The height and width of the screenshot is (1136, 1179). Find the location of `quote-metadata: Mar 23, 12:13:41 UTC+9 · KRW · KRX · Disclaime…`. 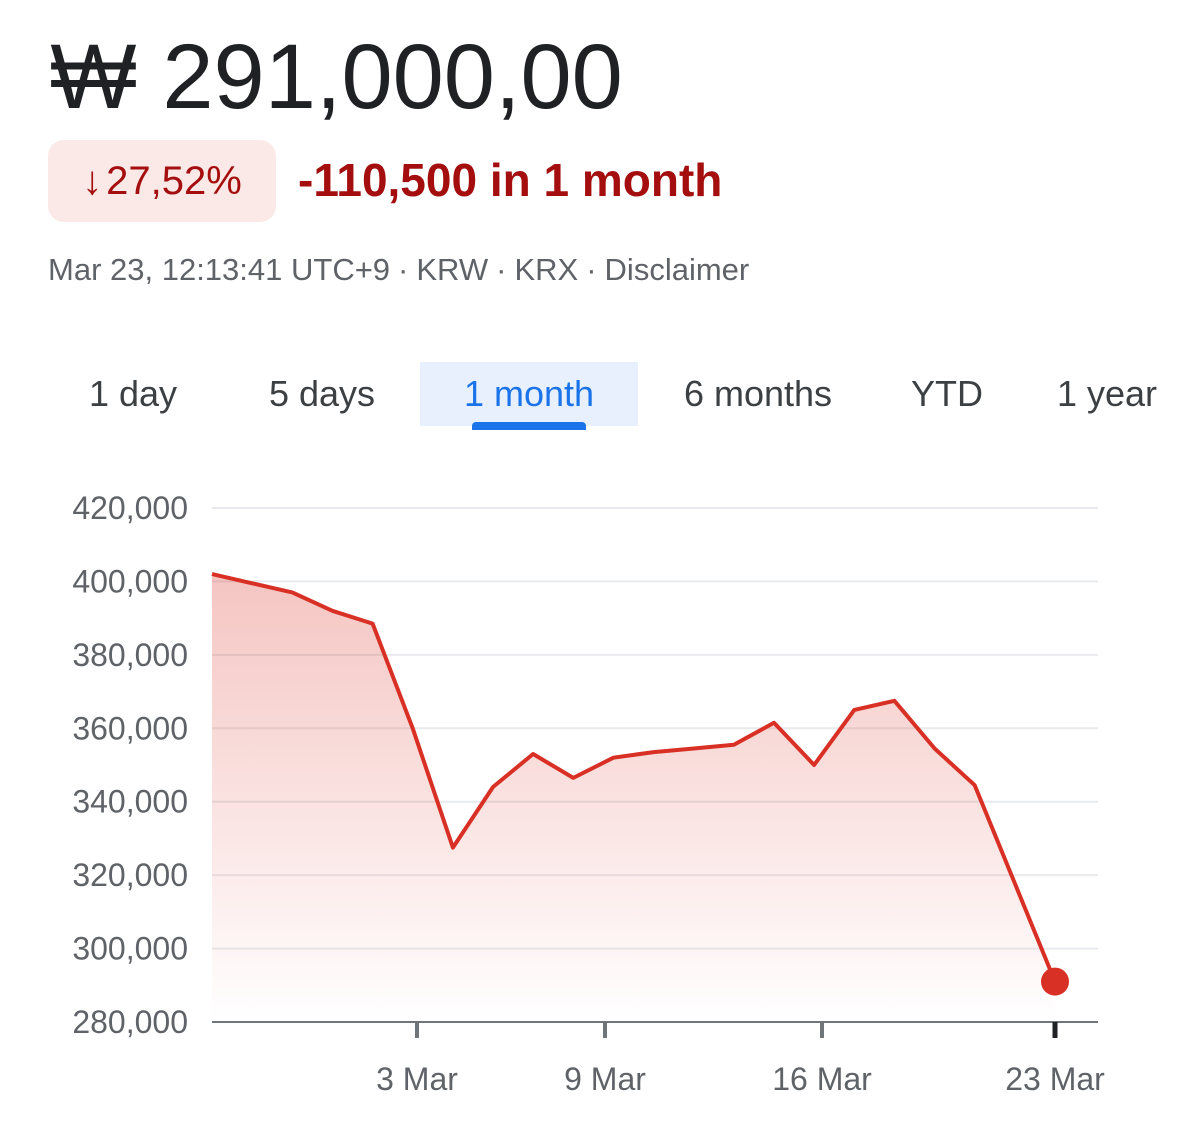

quote-metadata: Mar 23, 12:13:41 UTC+9 · KRW · KRX · Disclaime… is located at coordinates (398, 270).